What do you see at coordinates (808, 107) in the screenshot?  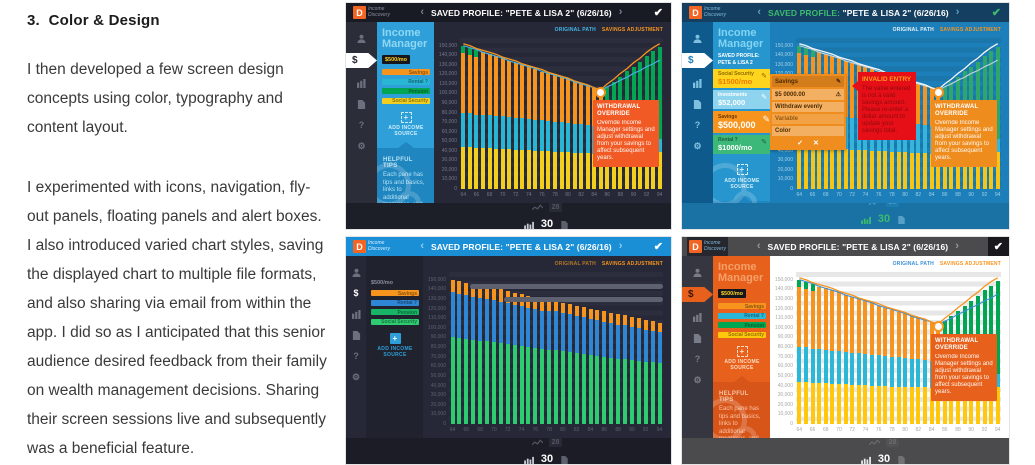 I see `withdraw-evenly-option: Withdraw evenly` at bounding box center [808, 107].